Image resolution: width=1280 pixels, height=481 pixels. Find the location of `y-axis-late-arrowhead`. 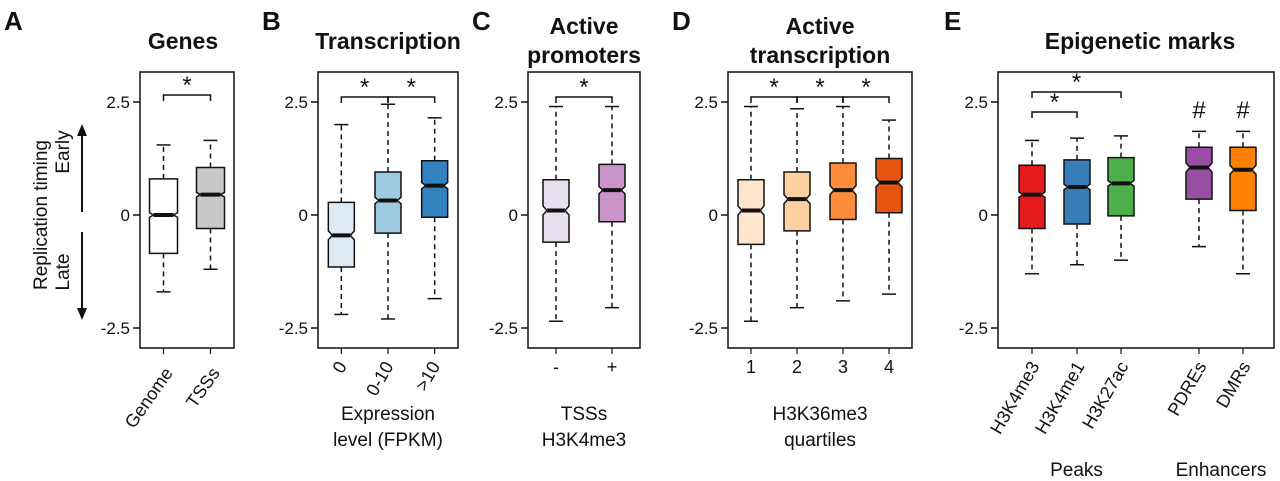

y-axis-late-arrowhead is located at coordinates (82, 314).